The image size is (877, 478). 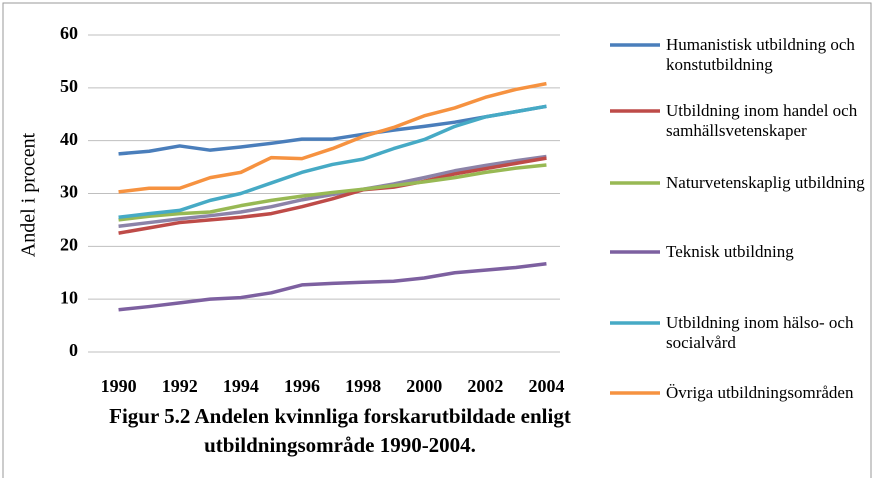 What do you see at coordinates (241, 386) in the screenshot?
I see `x-tick-label: 1994` at bounding box center [241, 386].